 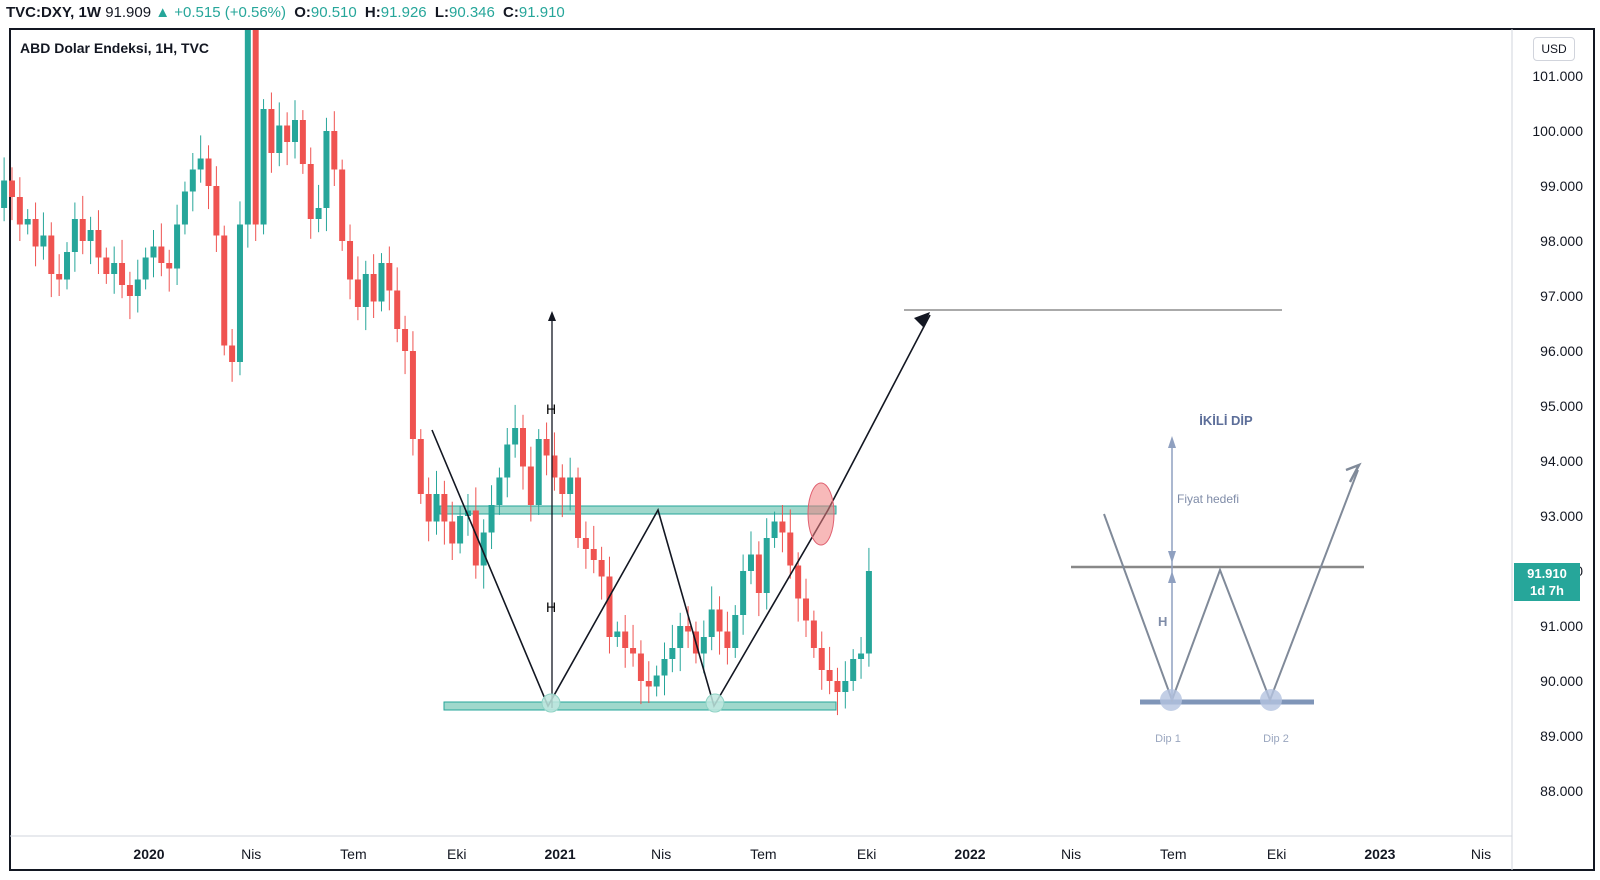 I want to click on w-pattern-line, so click(x=681, y=511).